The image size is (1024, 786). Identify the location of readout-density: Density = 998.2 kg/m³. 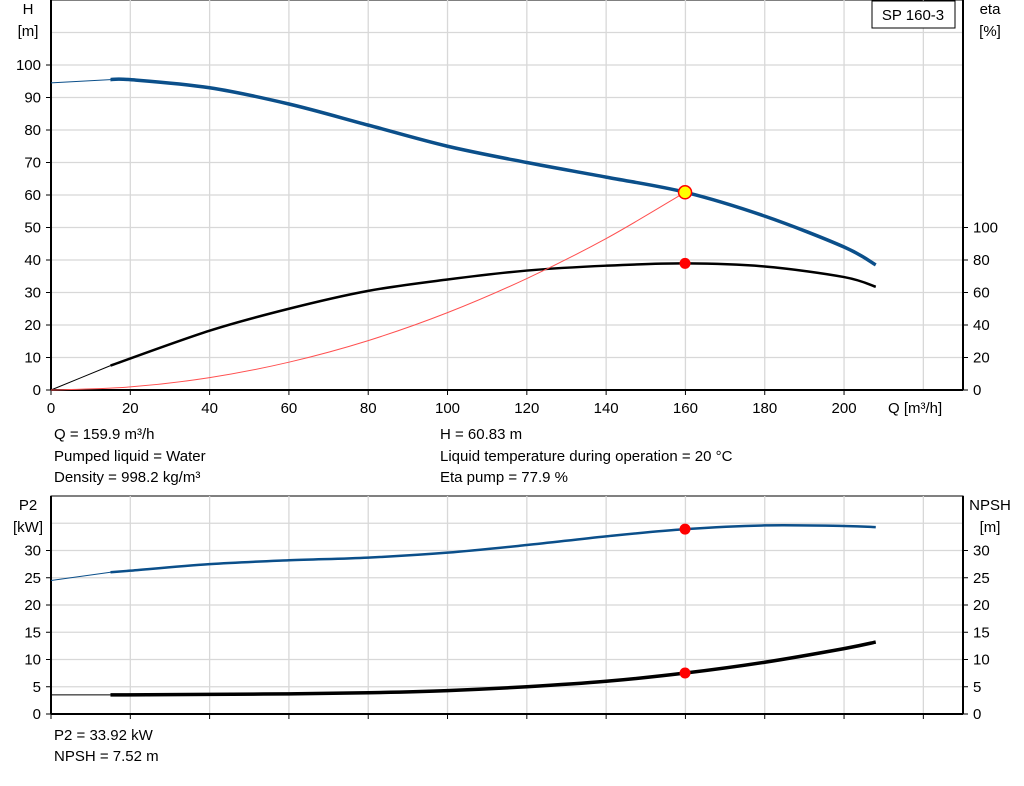
(127, 477).